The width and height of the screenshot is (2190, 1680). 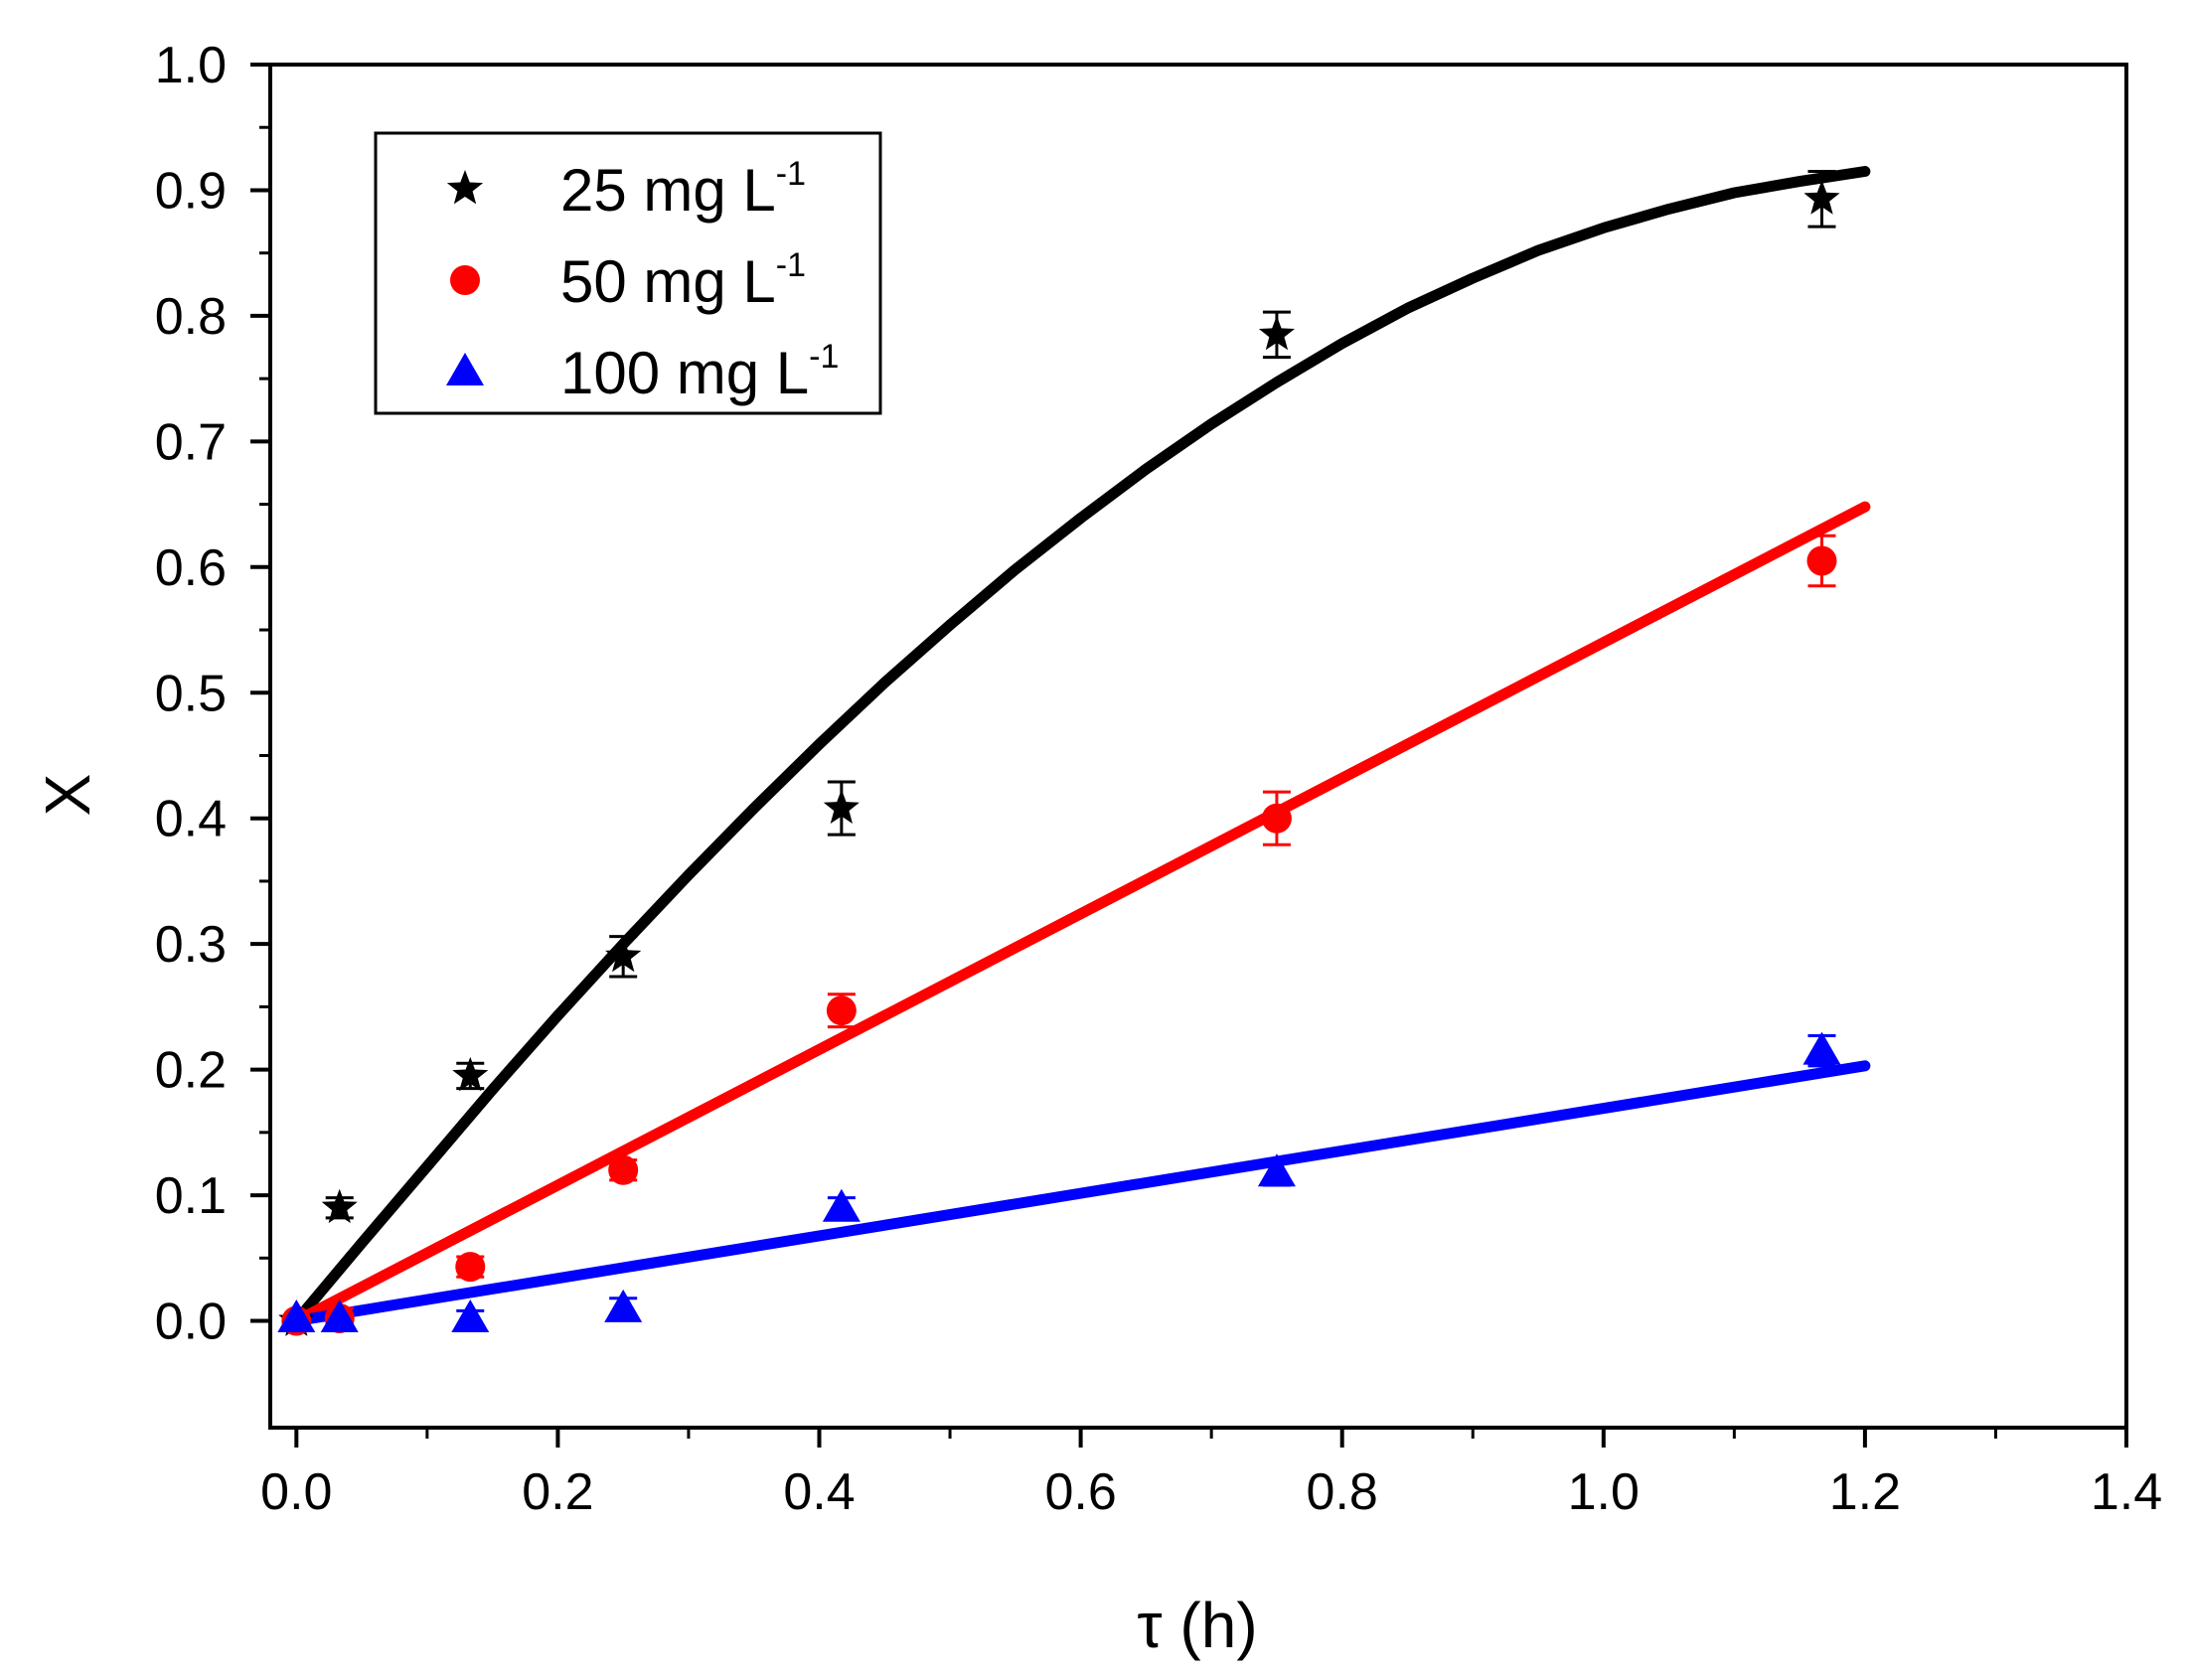 I want to click on x-tick-label: 0.0, so click(x=296, y=1492).